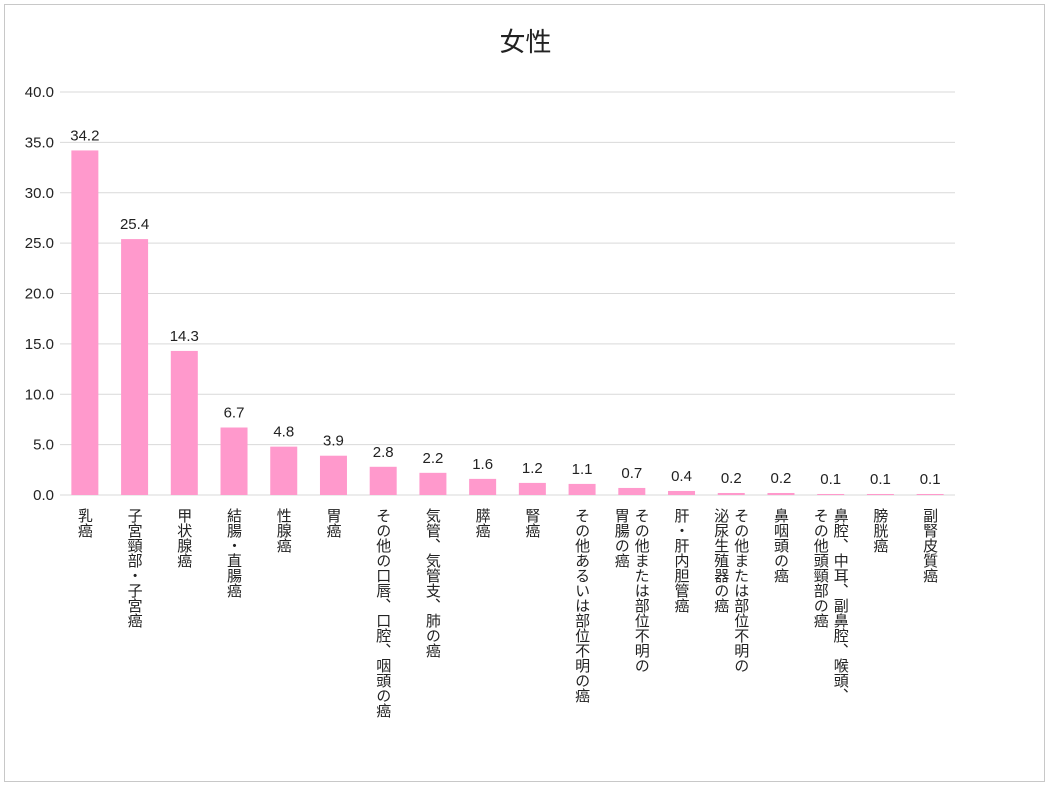 This screenshot has width=1051, height=787. Describe the element at coordinates (43, 445) in the screenshot. I see `y-tick-label: 5.0` at that location.